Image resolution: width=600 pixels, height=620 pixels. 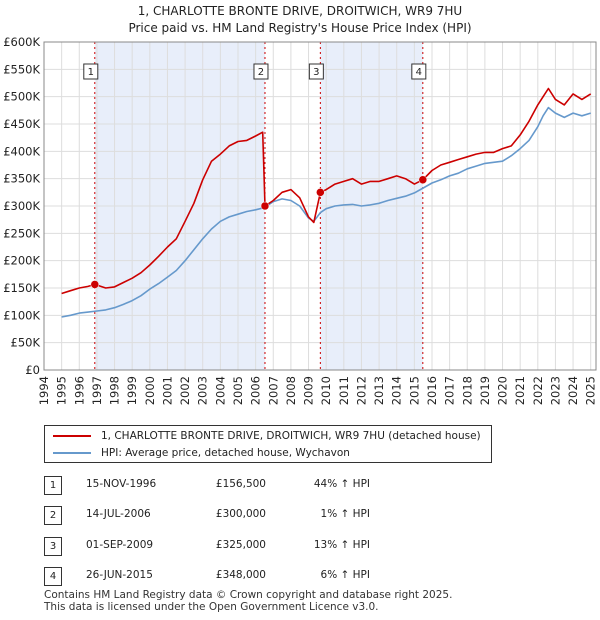 I want to click on x-tick-label: 2025, so click(x=591, y=390).